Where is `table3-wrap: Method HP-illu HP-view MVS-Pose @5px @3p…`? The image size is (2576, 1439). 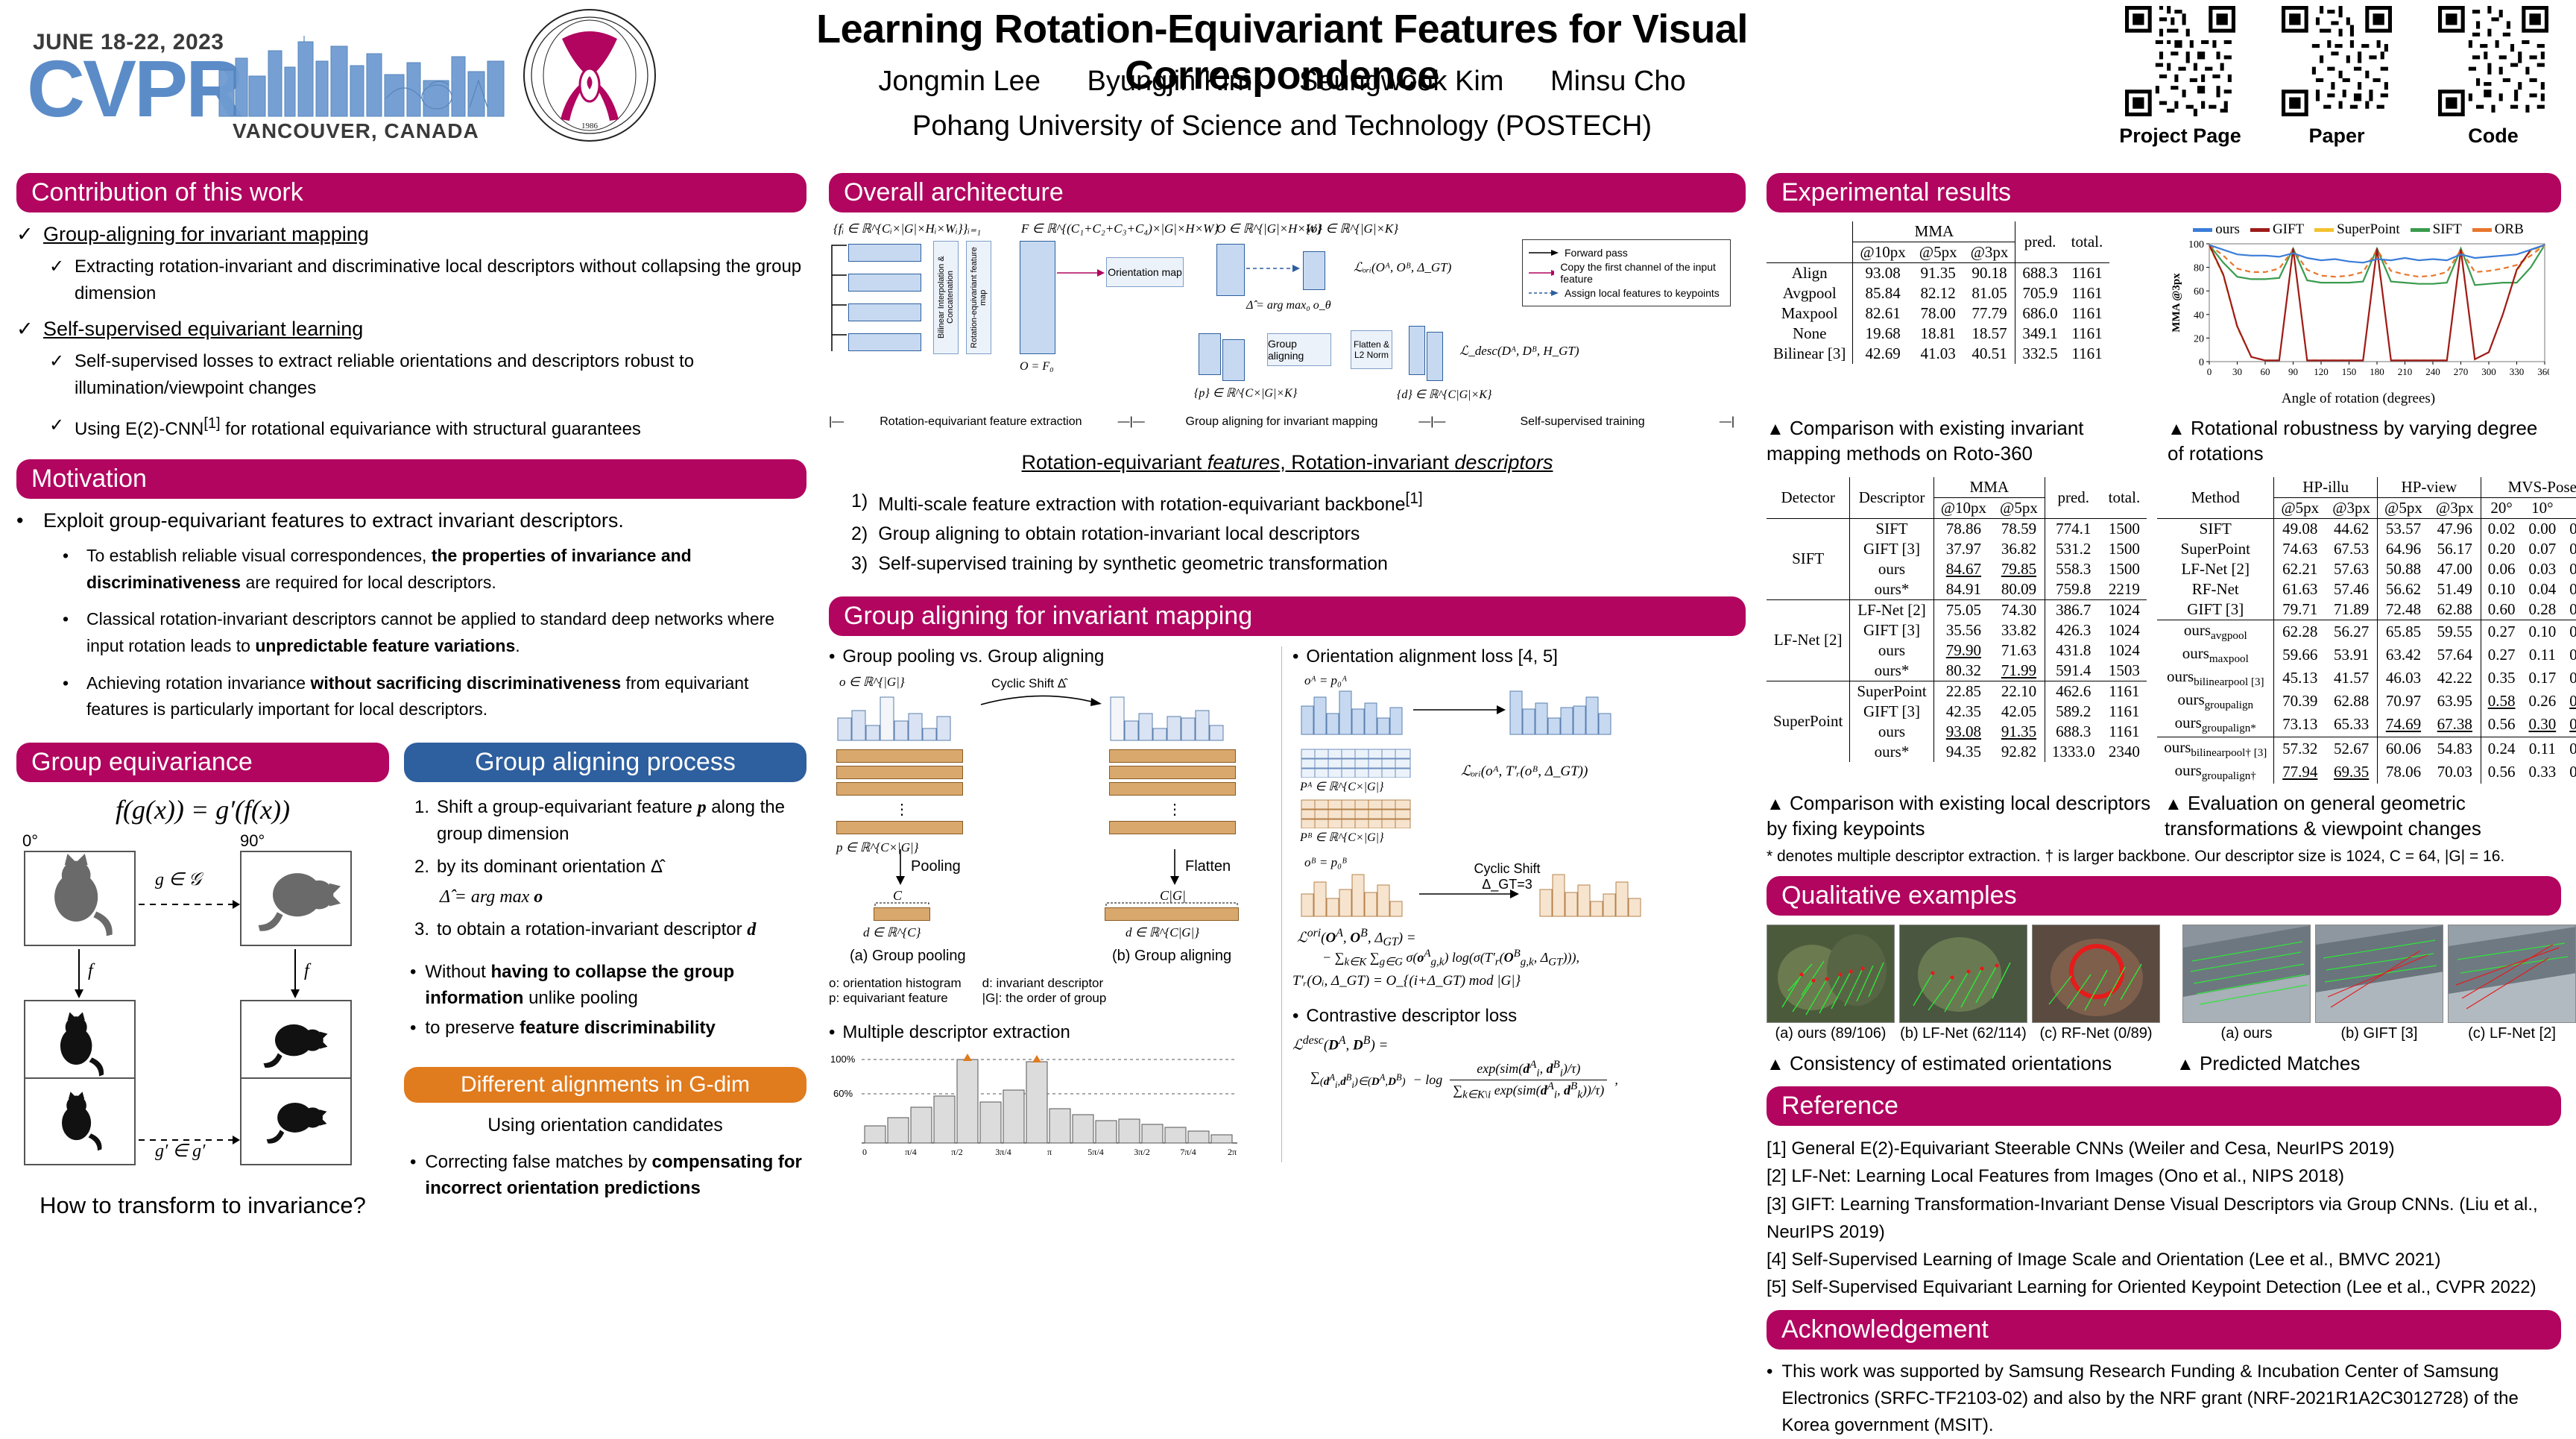 table3-wrap: Method HP-illu HP-view MVS-Pose @5px @3p… is located at coordinates (2366, 630).